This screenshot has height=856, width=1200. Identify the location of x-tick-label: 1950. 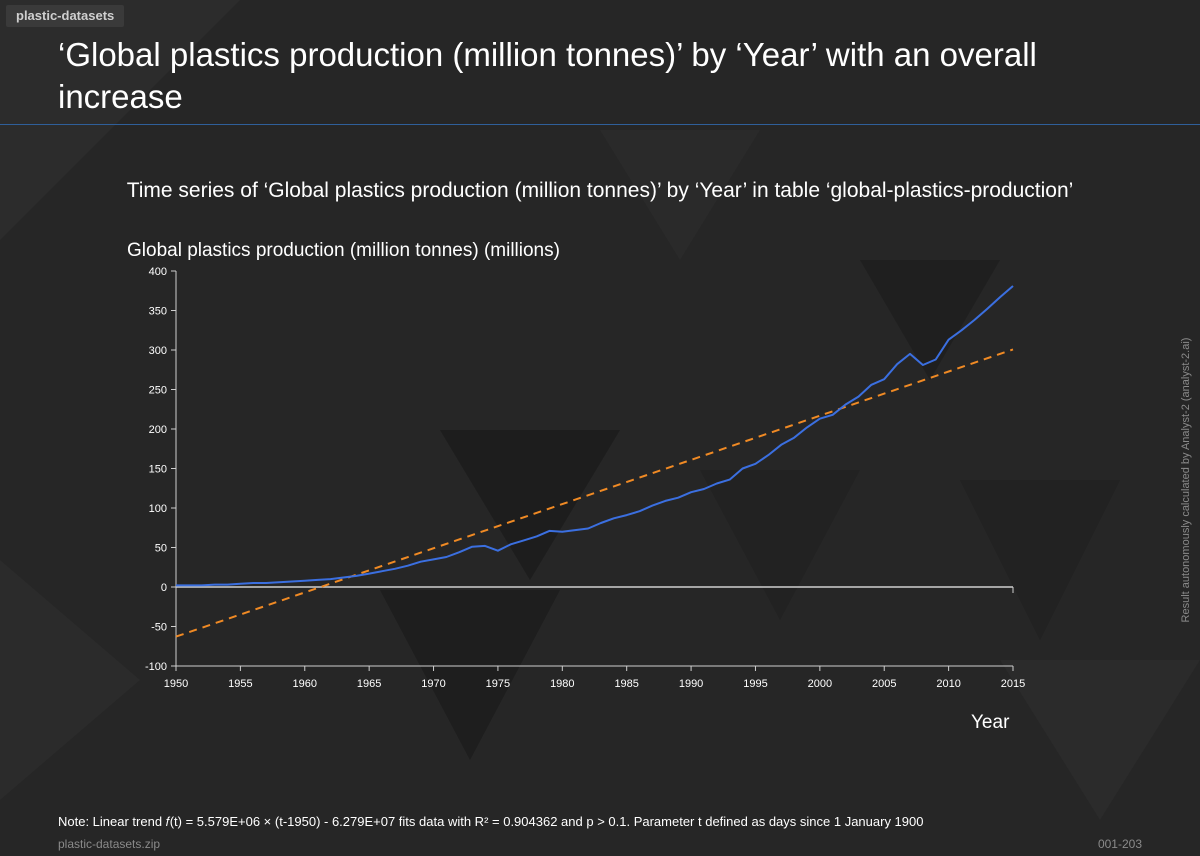
(176, 684).